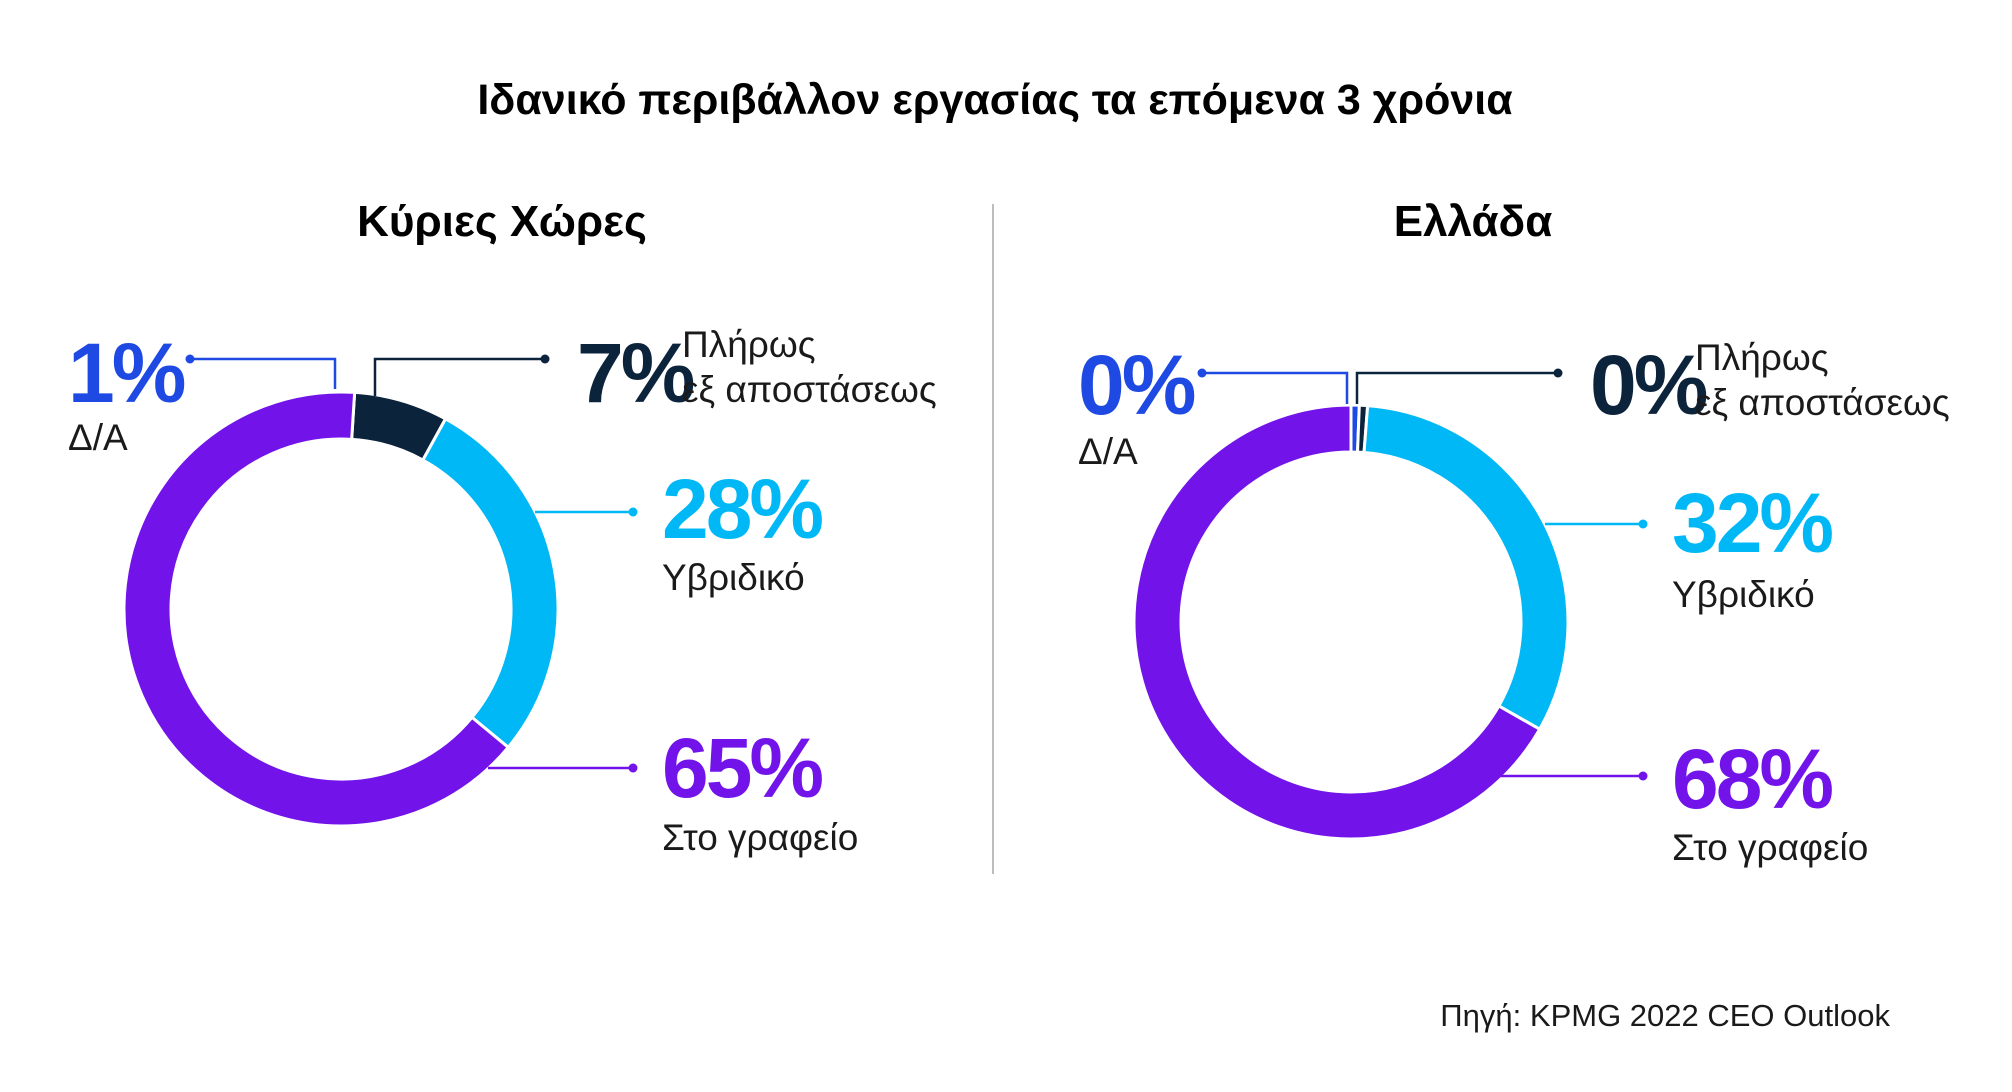 This screenshot has height=1092, width=2012. Describe the element at coordinates (126, 373) in the screenshot. I see `value-label-na: 1%` at that location.